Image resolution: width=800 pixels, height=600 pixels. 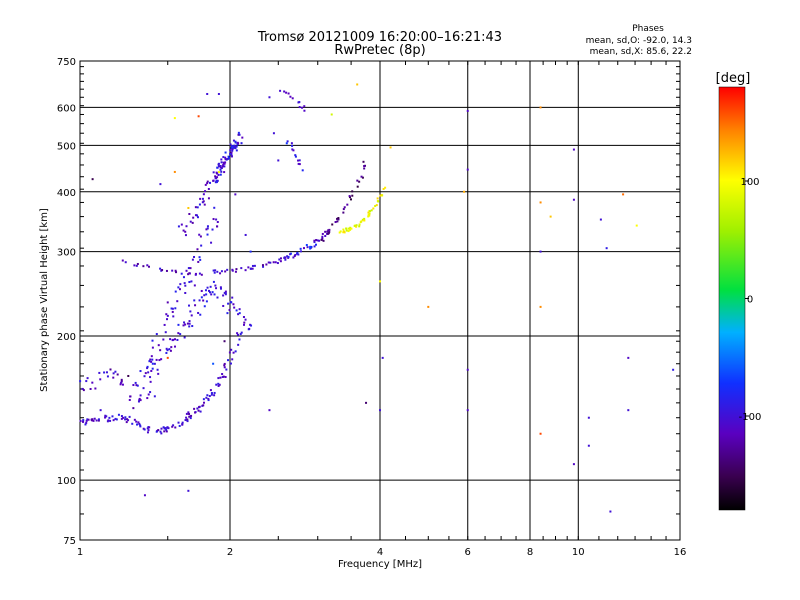 What do you see at coordinates (578, 552) in the screenshot?
I see `x-tick-label: 10` at bounding box center [578, 552].